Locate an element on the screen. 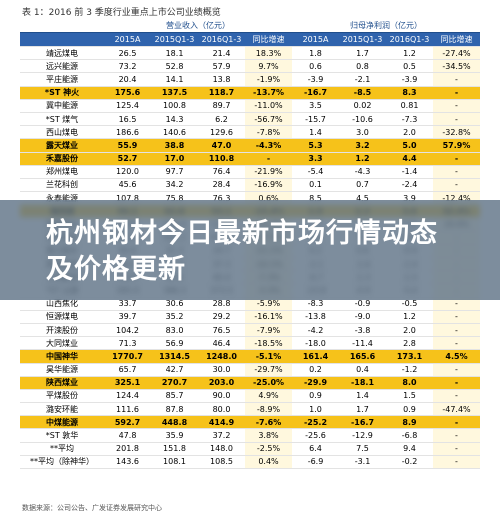  company-name: 潞安环能 is located at coordinates (62, 409).